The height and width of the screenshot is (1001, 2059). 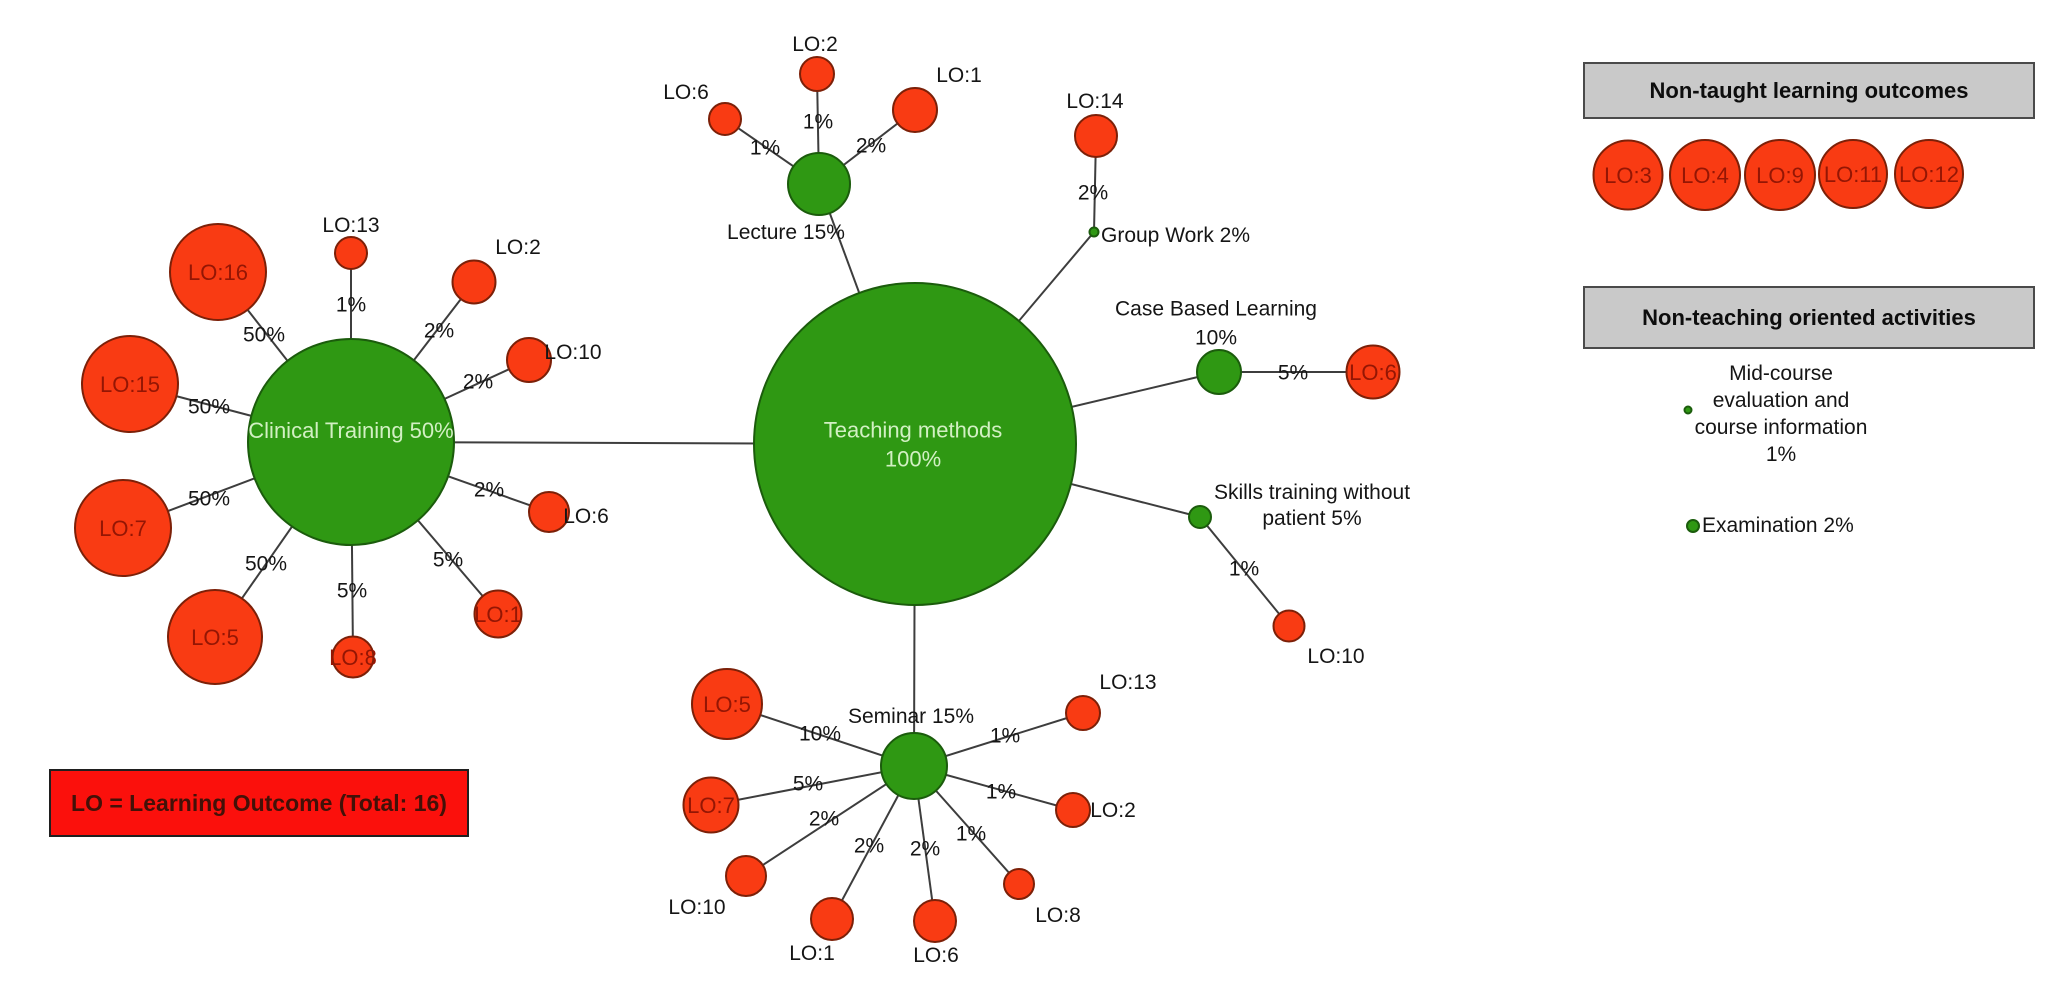 What do you see at coordinates (925, 849) in the screenshot?
I see `edge-label-sem-sem-lo6: 2%` at bounding box center [925, 849].